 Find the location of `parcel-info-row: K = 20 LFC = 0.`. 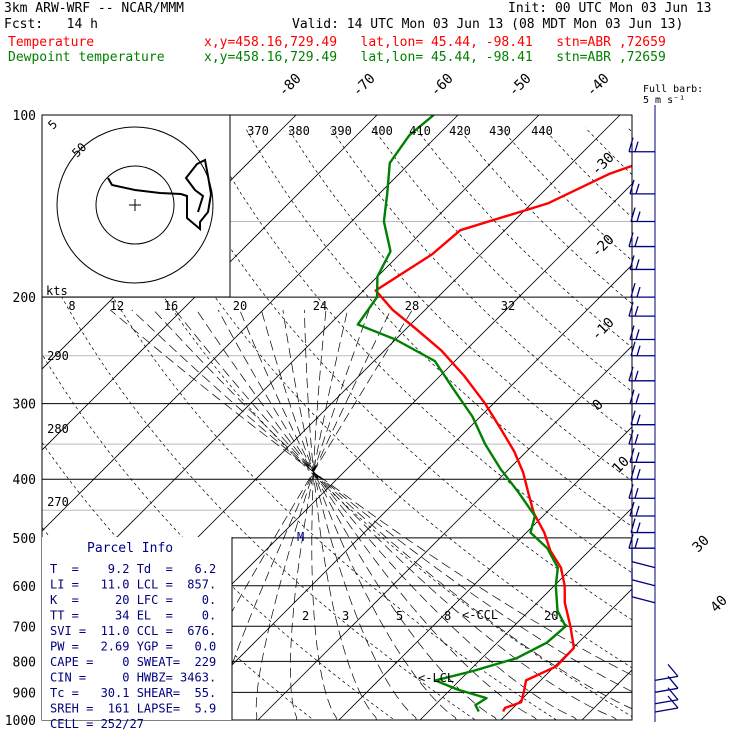

parcel-info-row: K = 20 LFC = 0. is located at coordinates (133, 600).